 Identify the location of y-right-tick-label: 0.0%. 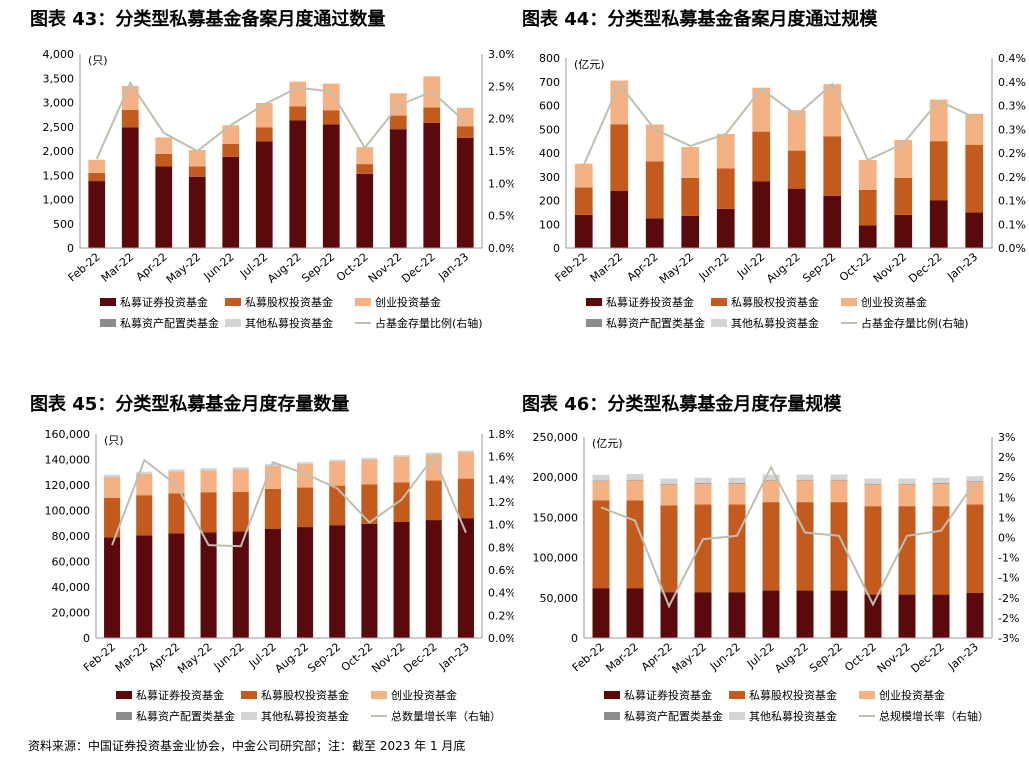
(501, 248).